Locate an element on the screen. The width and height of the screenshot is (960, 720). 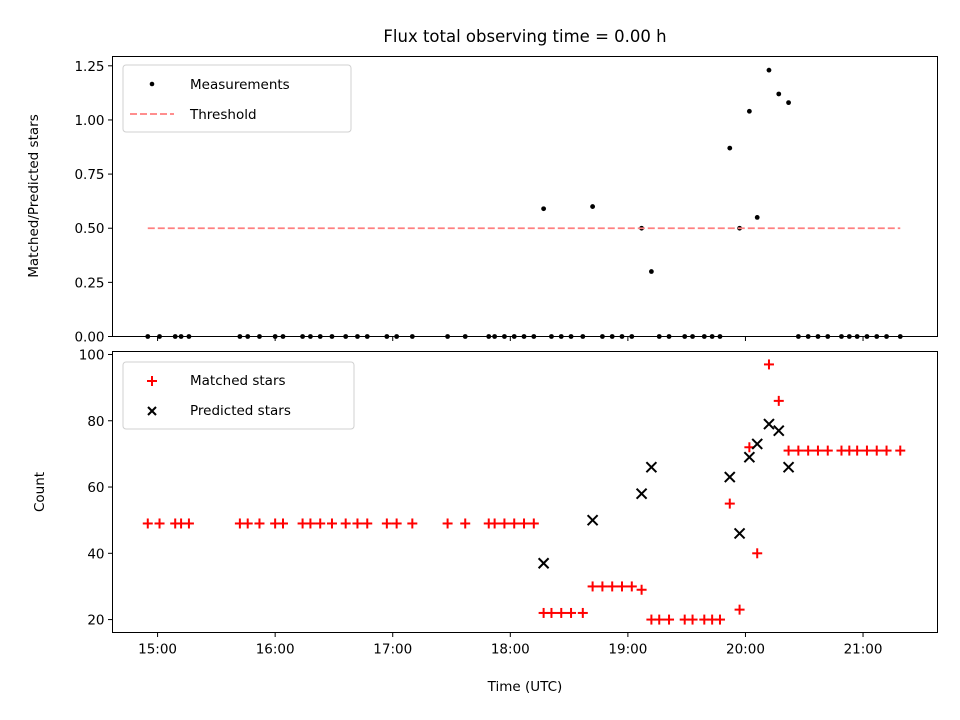
x-tick-label: 20:00 is located at coordinates (745, 650).